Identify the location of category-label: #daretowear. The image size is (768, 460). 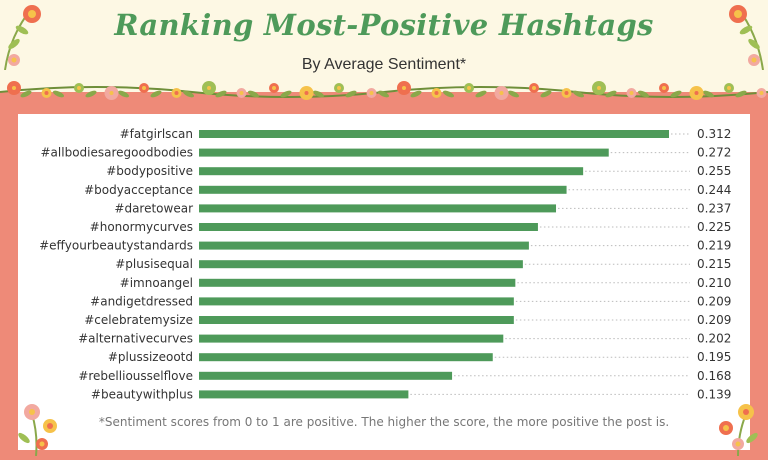
(153, 208).